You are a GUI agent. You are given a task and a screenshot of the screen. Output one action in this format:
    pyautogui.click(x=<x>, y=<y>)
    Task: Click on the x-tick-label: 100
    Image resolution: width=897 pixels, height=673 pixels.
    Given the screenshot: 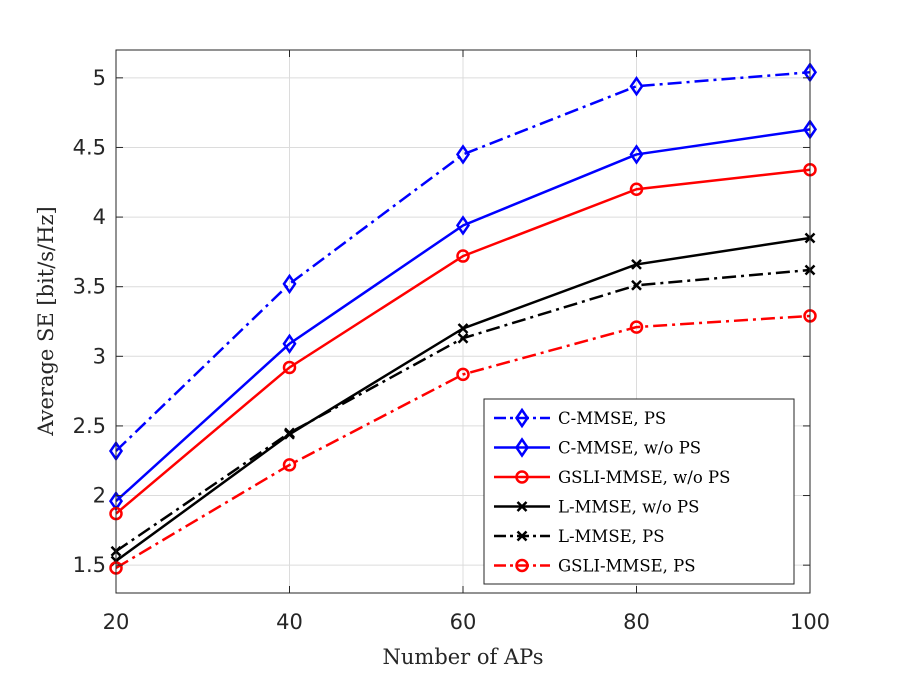 What is the action you would take?
    pyautogui.click(x=810, y=622)
    